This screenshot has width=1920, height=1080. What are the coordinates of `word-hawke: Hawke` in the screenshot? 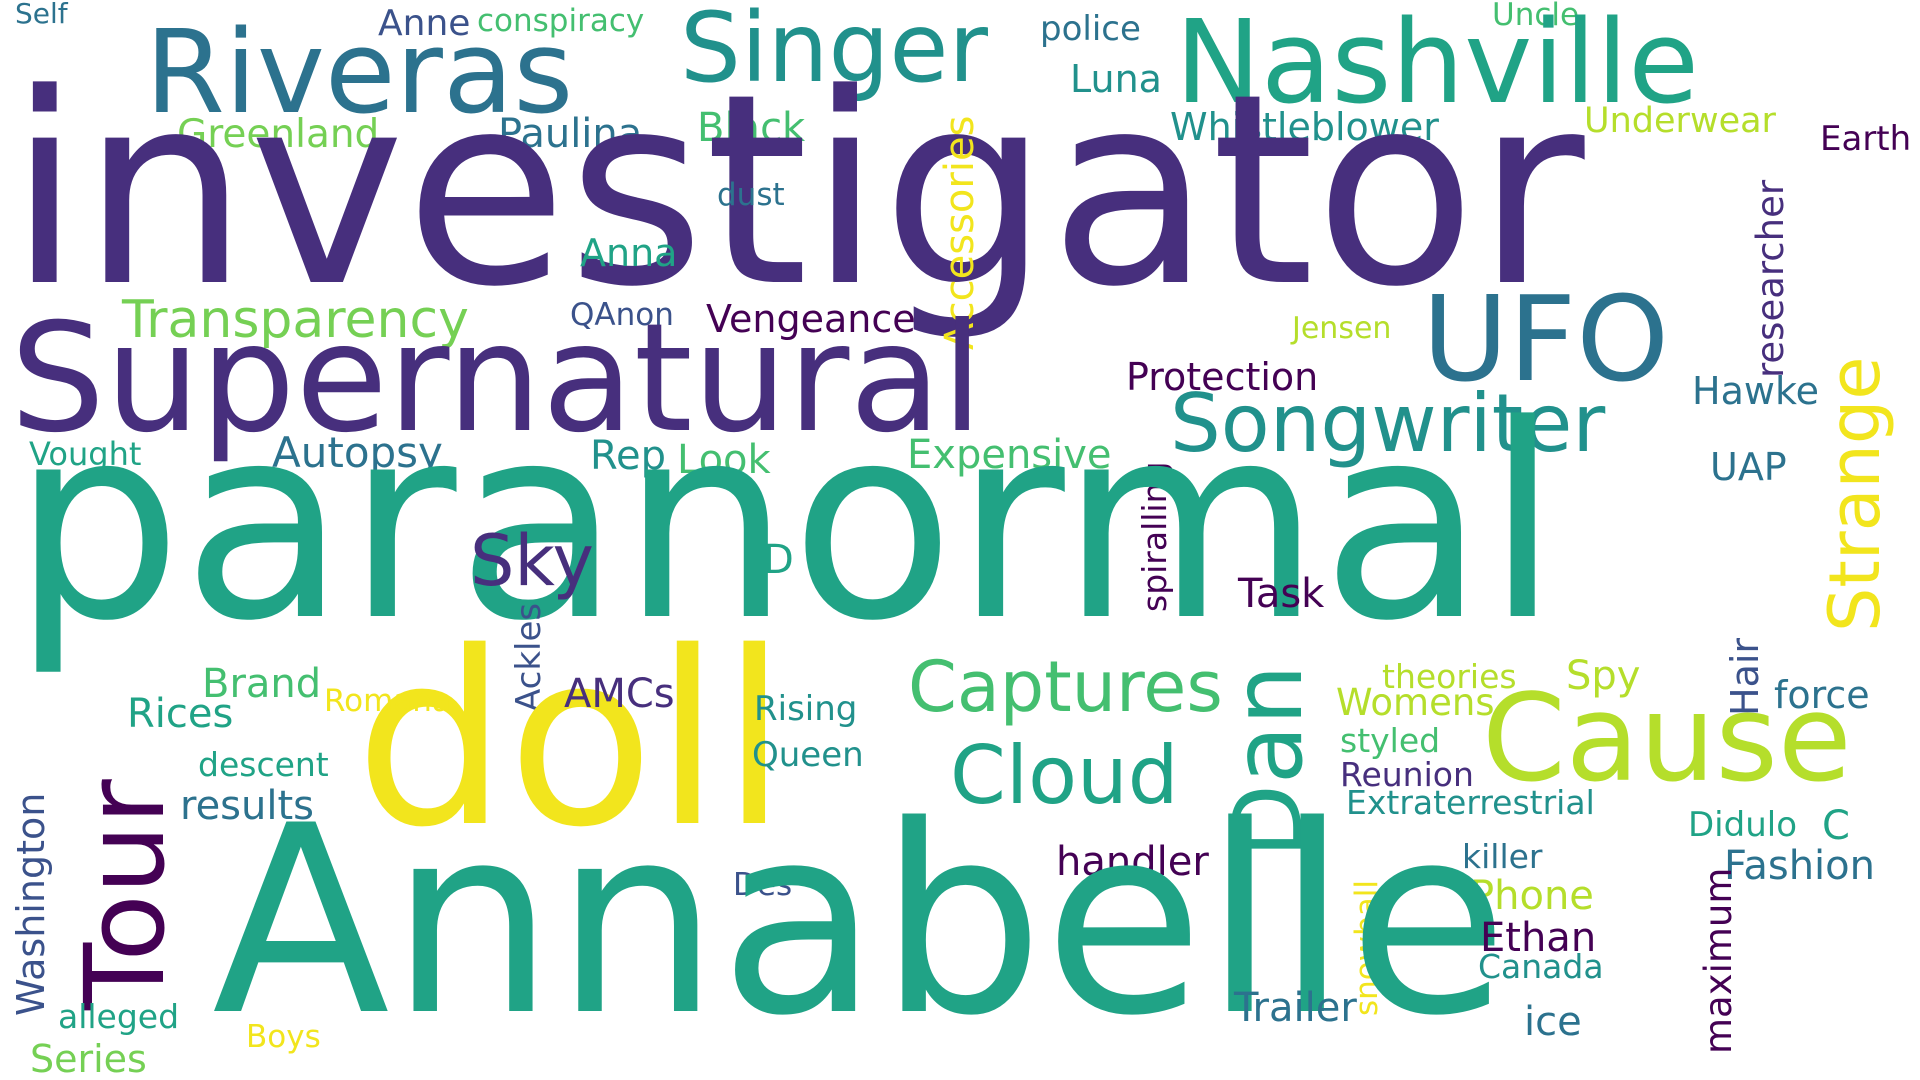 It's located at (1755, 391).